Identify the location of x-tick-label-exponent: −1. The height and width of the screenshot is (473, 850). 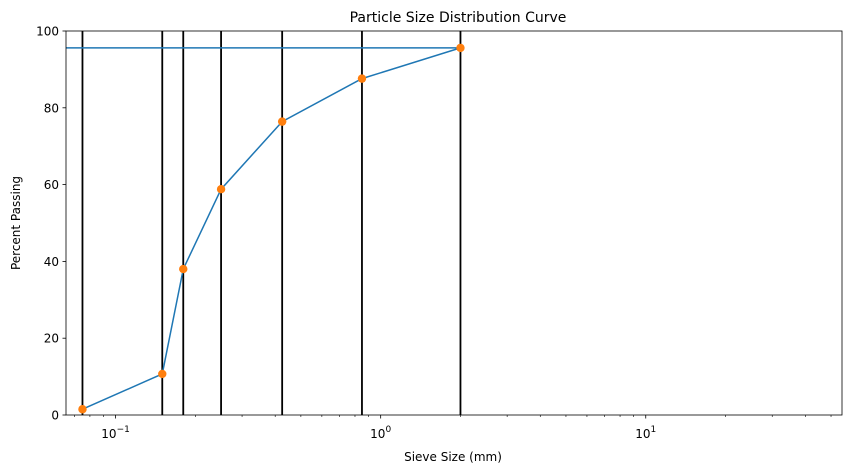
(123, 430).